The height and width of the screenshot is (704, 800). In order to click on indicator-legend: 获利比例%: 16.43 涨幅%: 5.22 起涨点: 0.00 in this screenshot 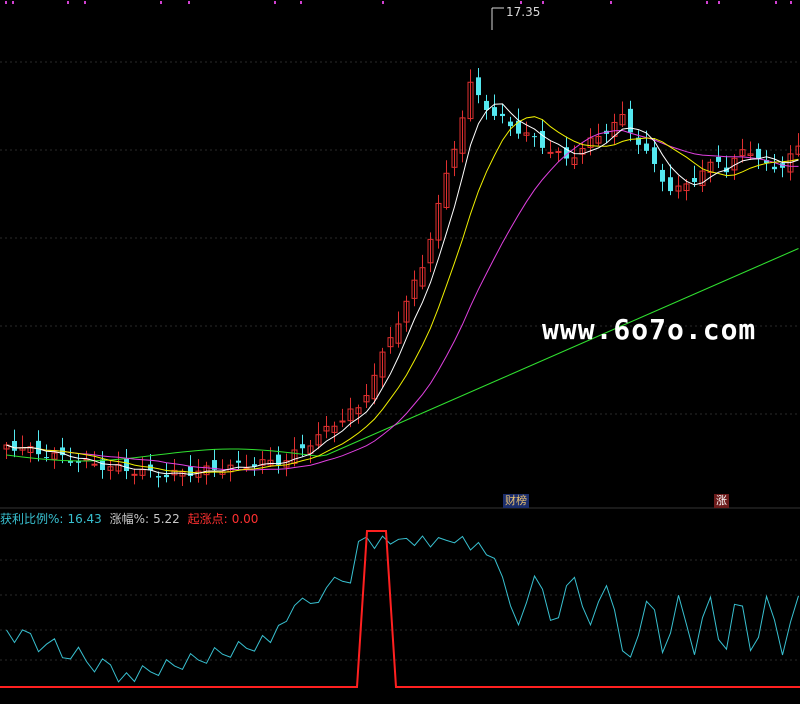, I will do `click(131, 518)`.